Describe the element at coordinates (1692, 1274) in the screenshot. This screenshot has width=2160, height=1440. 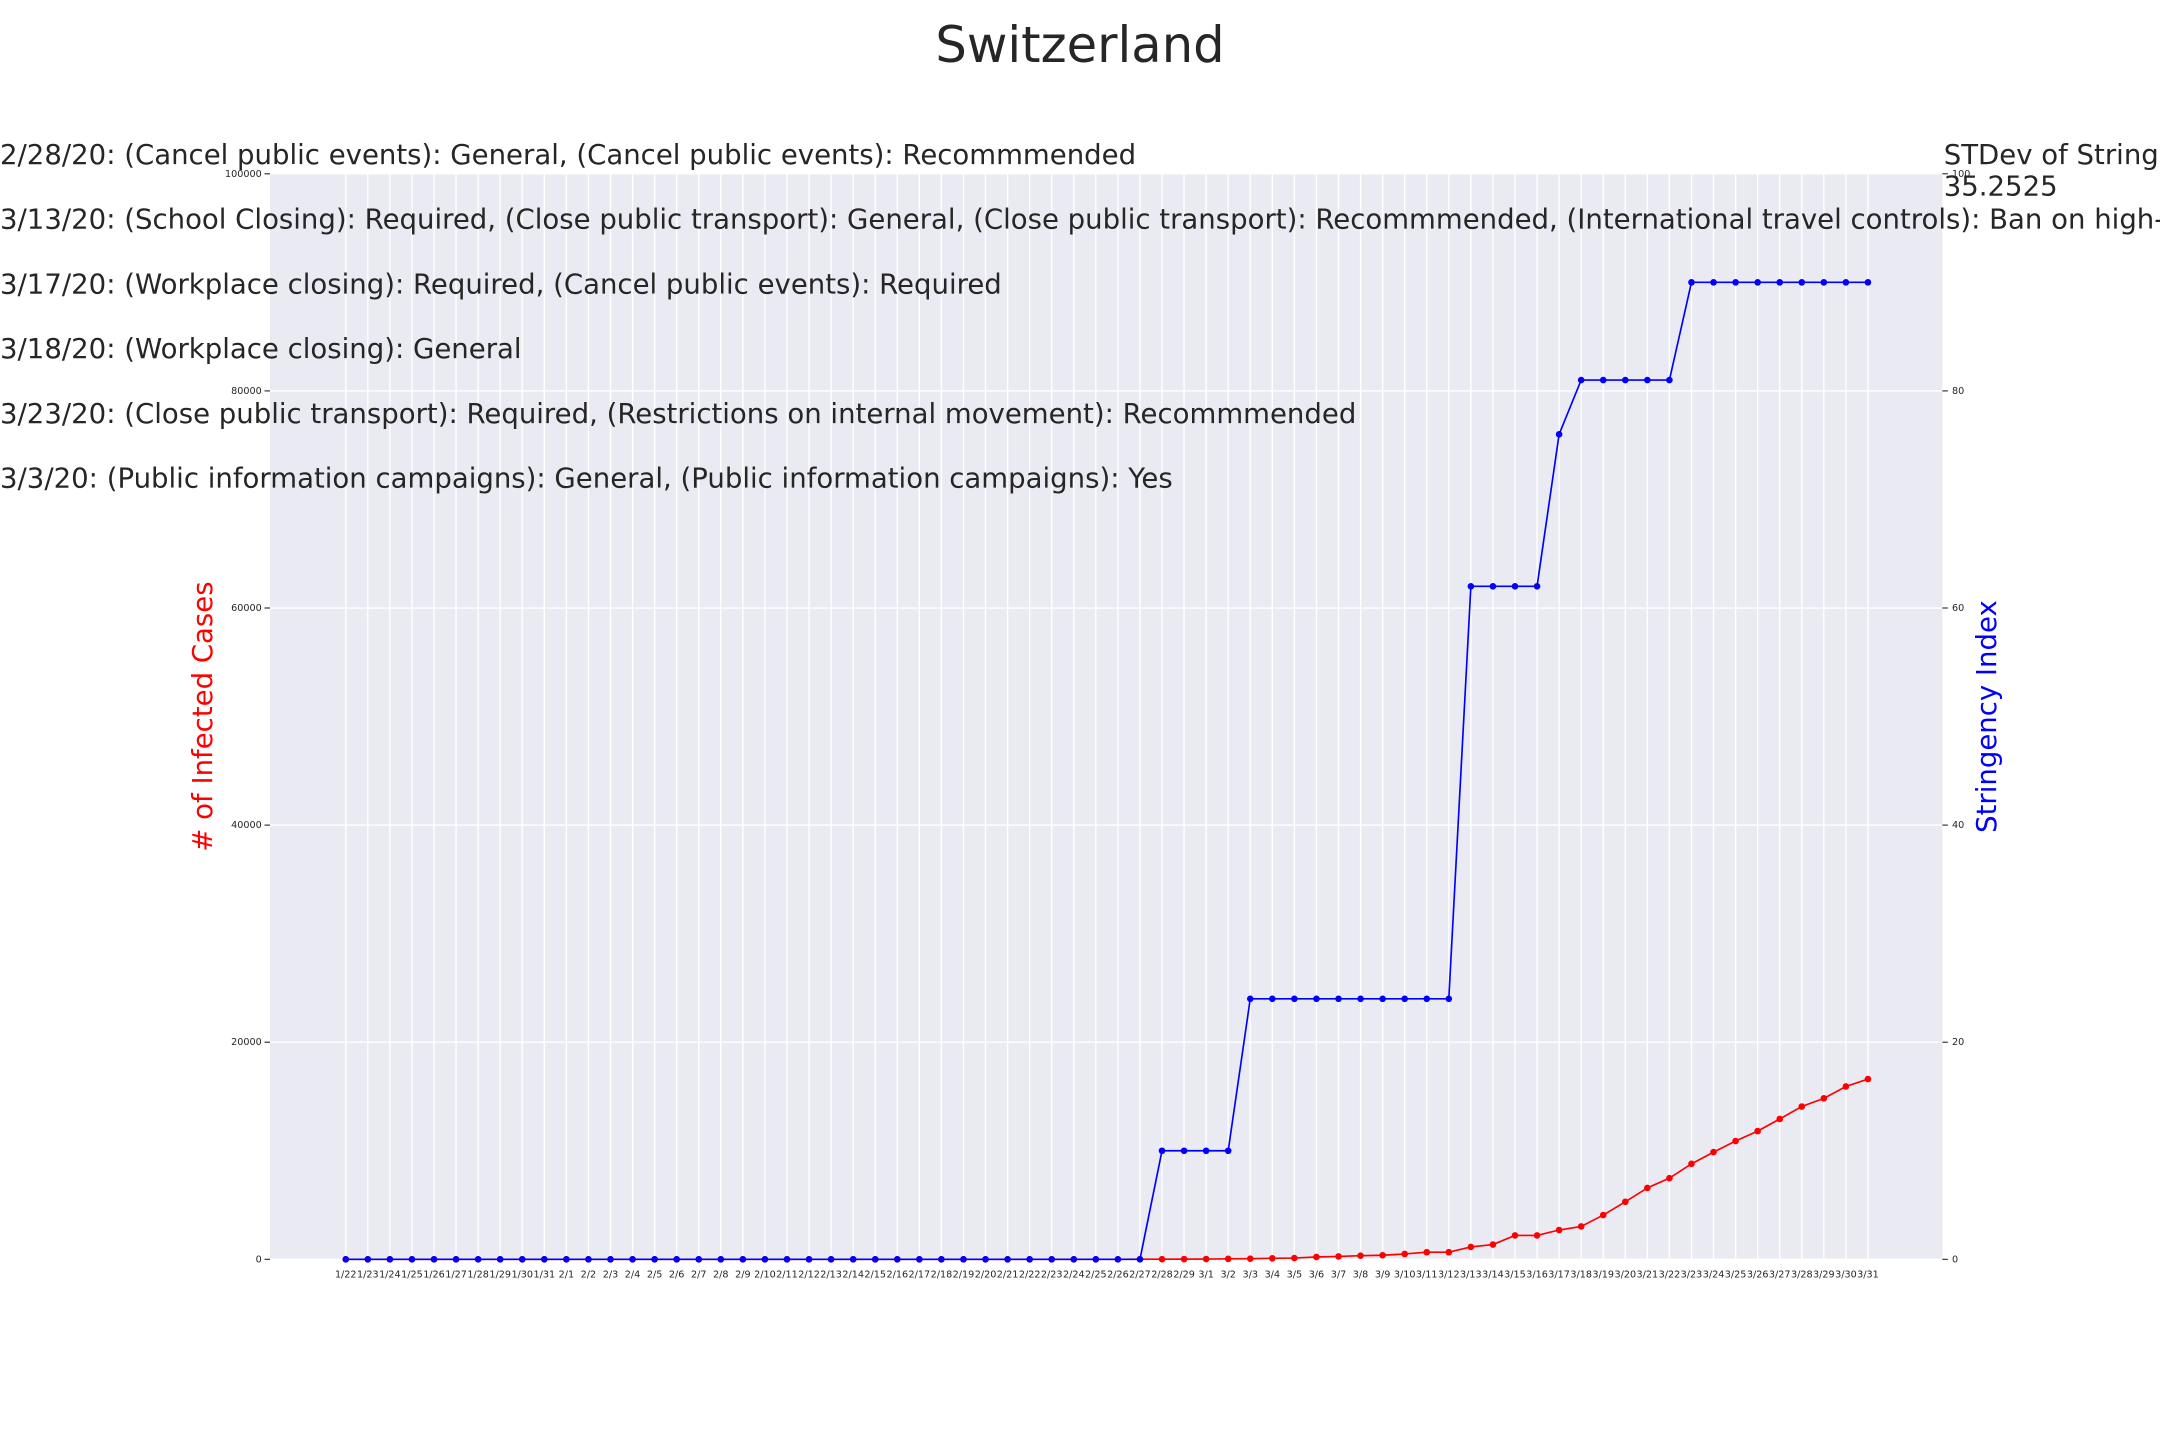
I see `x-tick-label: 3/23` at that location.